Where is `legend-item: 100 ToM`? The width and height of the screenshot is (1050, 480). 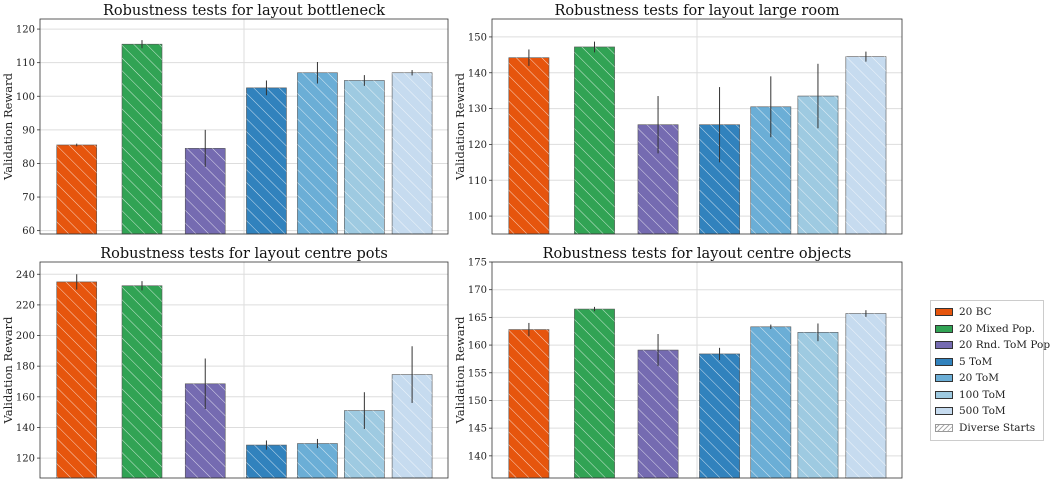 legend-item: 100 ToM is located at coordinates (987, 395).